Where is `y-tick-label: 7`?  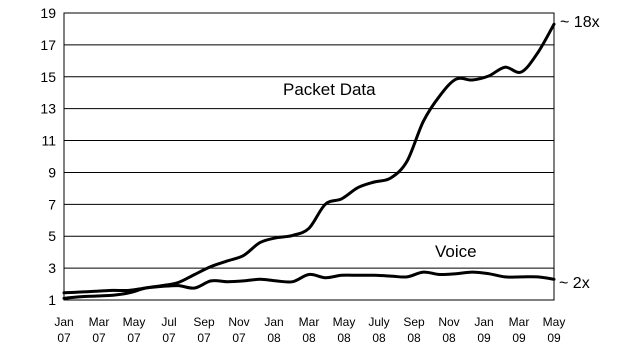
y-tick-label: 7 is located at coordinates (52, 204).